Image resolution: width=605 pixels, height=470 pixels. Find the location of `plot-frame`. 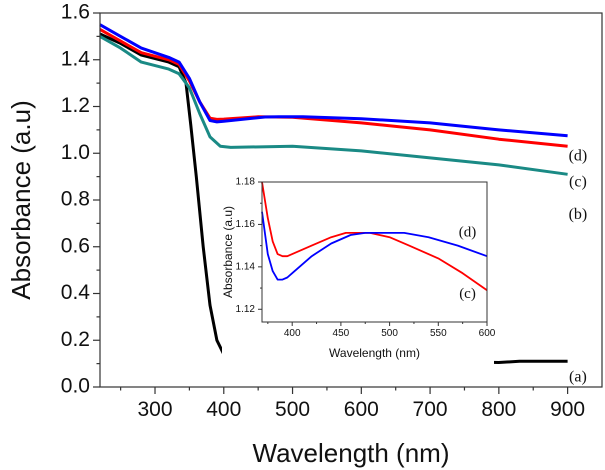

plot-frame is located at coordinates (374, 252).